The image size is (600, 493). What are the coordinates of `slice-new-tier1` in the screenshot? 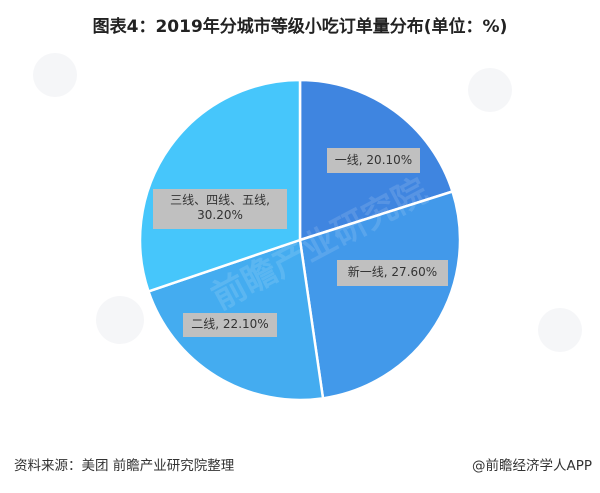 It's located at (380, 295).